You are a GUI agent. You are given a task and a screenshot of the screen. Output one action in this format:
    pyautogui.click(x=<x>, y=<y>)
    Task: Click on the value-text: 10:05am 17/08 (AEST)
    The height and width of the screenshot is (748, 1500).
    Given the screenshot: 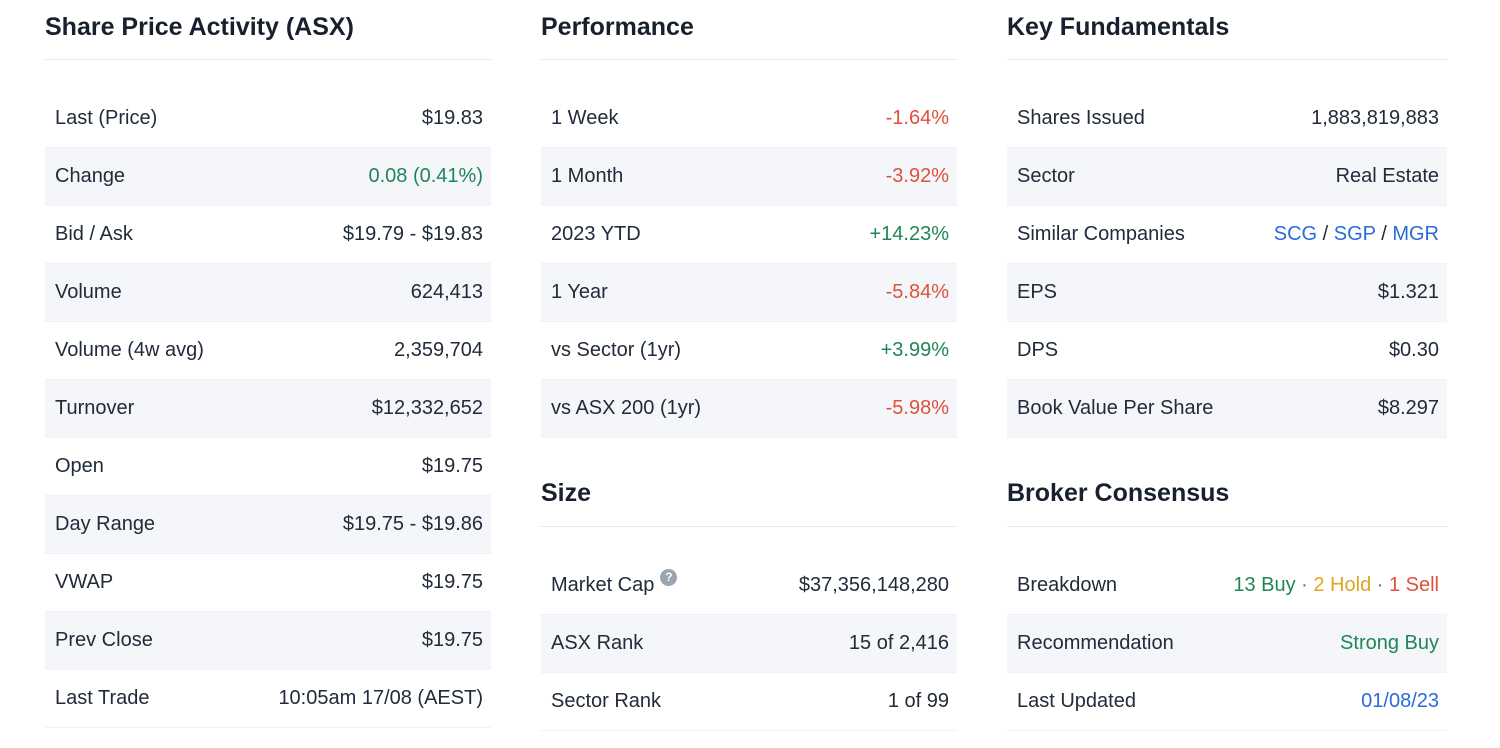 What is the action you would take?
    pyautogui.click(x=380, y=698)
    